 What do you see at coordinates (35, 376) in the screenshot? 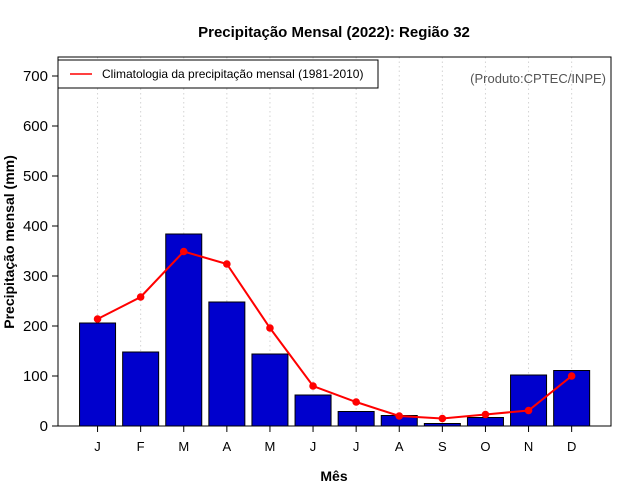
I see `y-tick-label-100: 100` at bounding box center [35, 376].